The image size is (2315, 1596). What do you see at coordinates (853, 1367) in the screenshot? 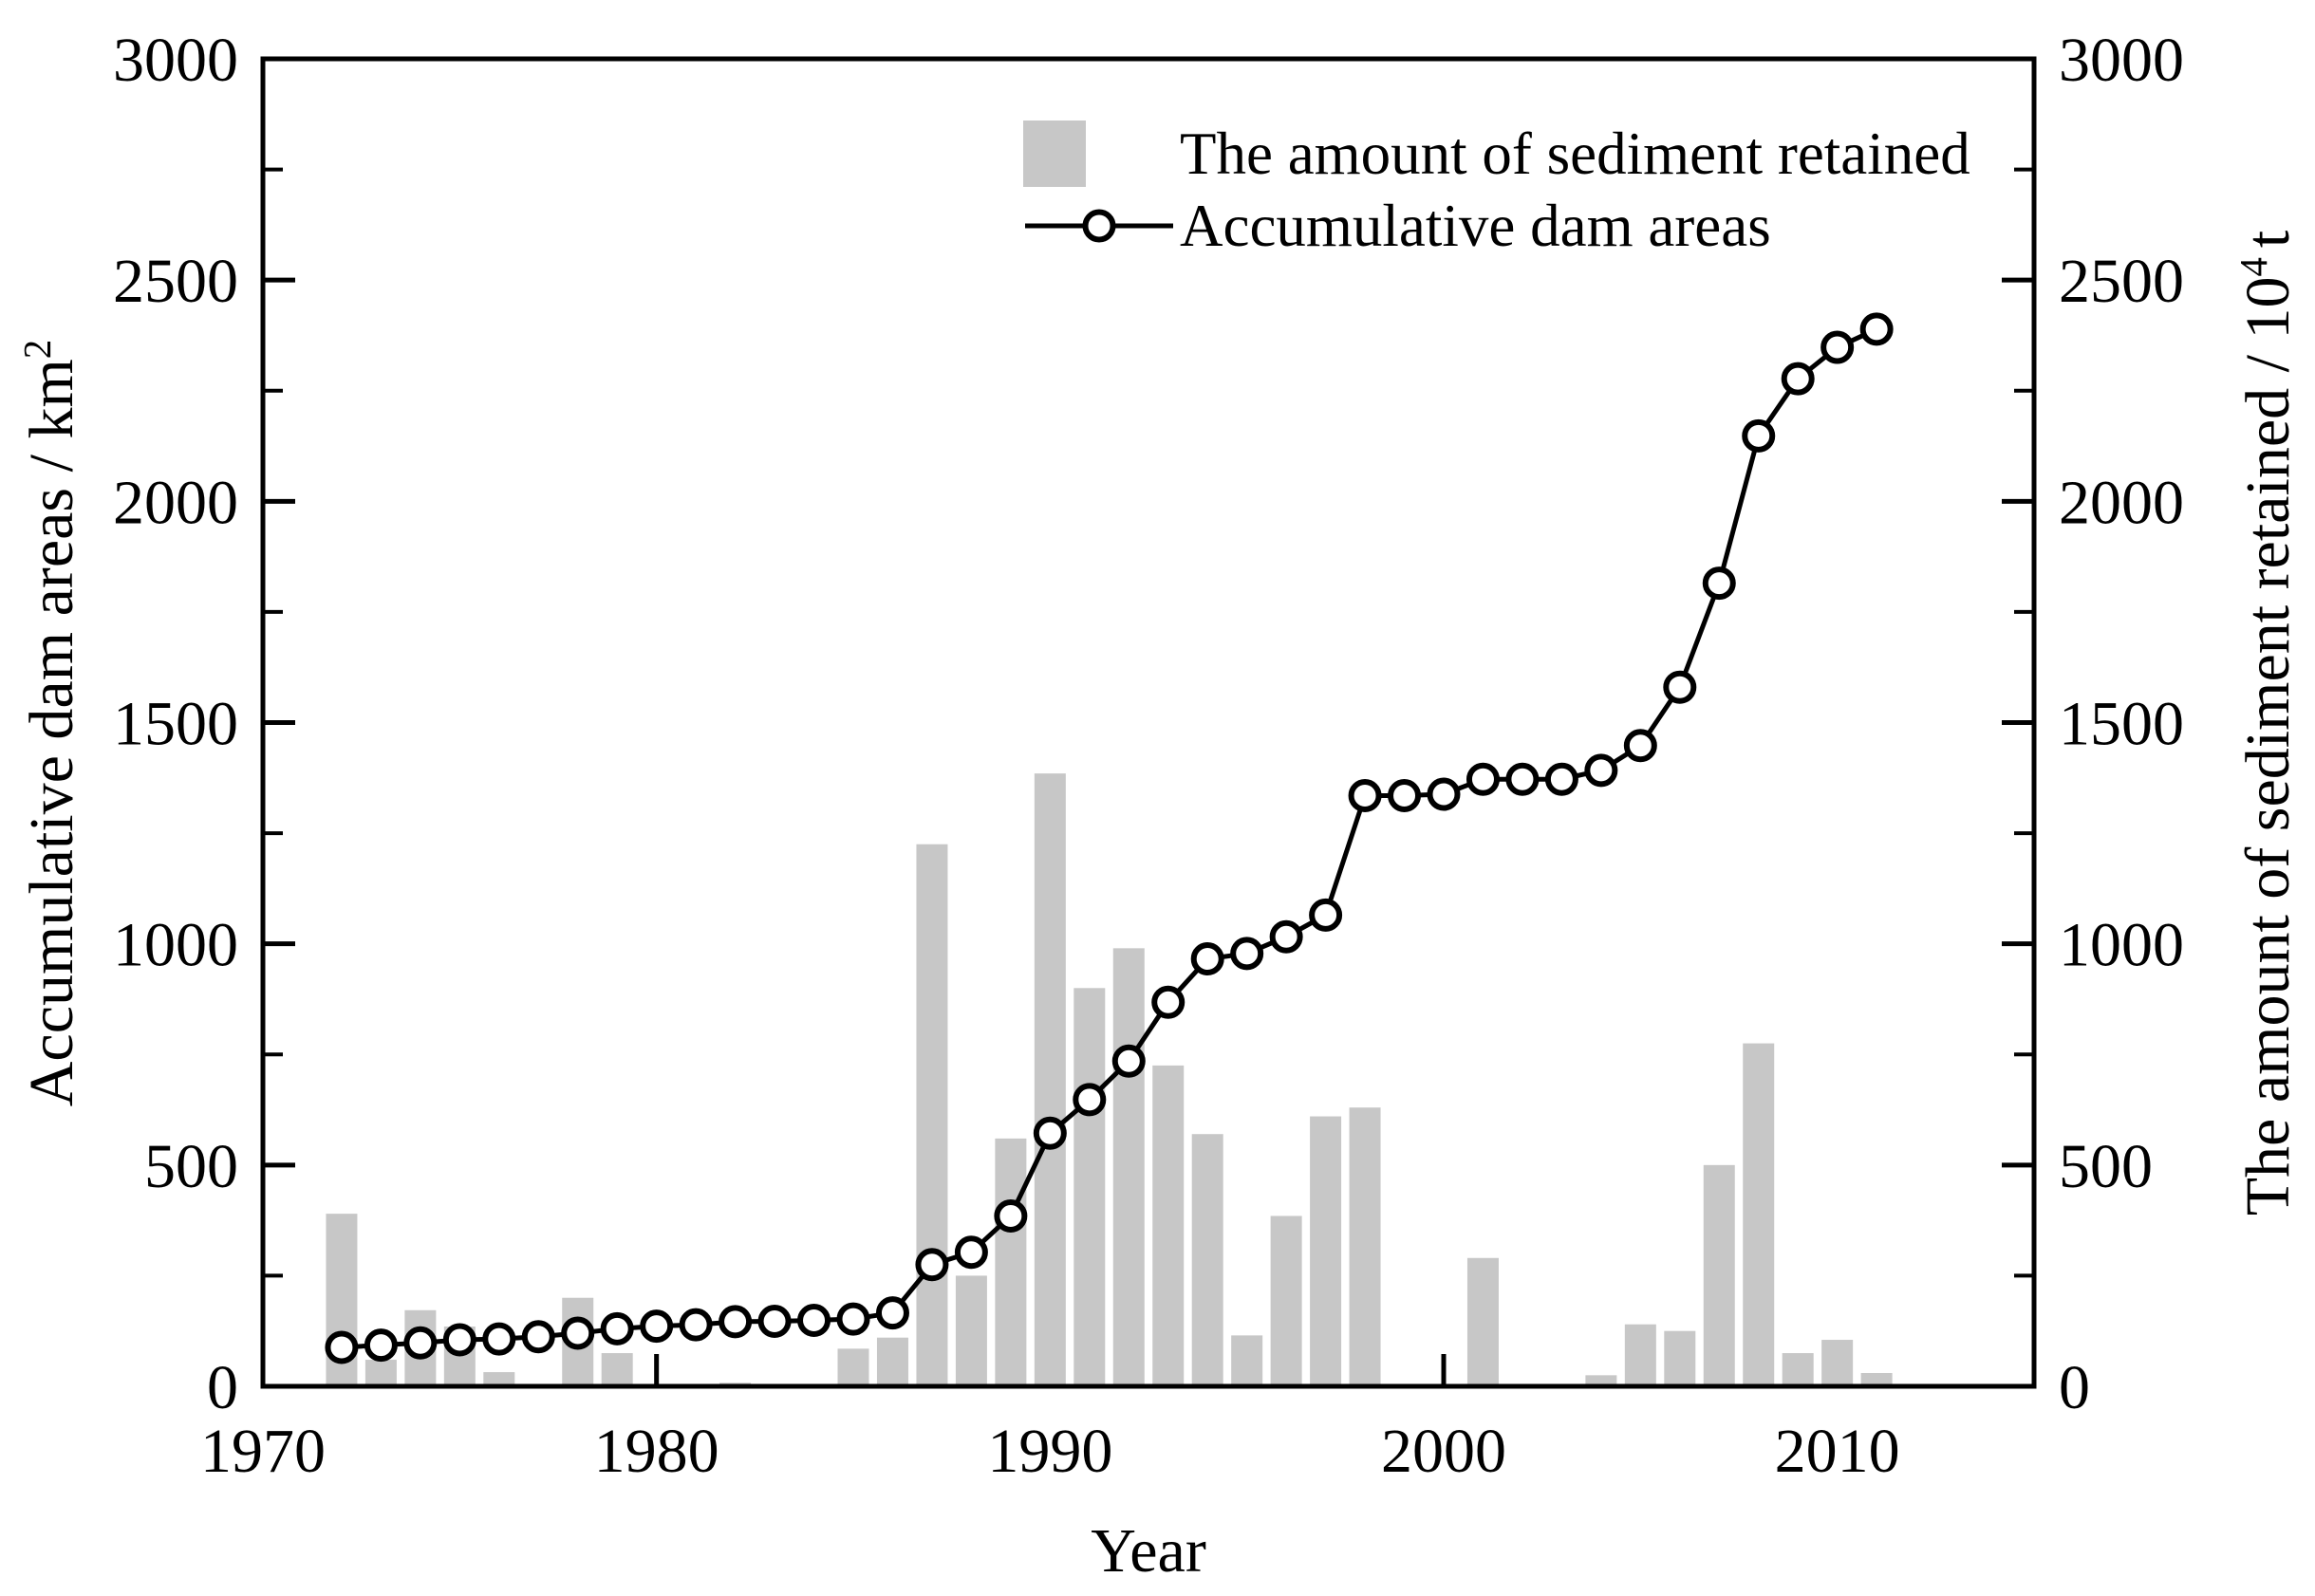
I see `bar-1985` at bounding box center [853, 1367].